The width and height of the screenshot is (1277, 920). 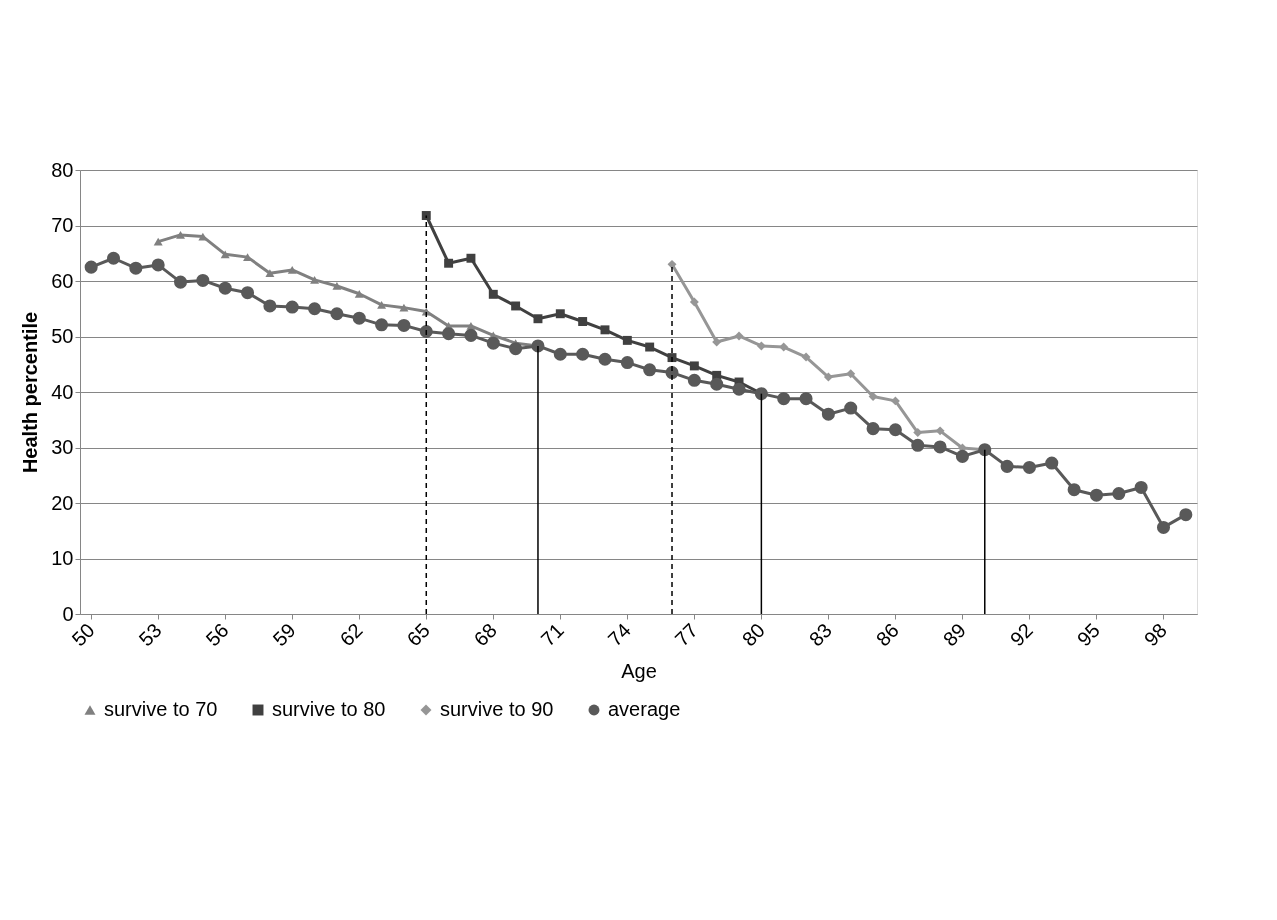 I want to click on x-tick-label: 68, so click(x=485, y=635).